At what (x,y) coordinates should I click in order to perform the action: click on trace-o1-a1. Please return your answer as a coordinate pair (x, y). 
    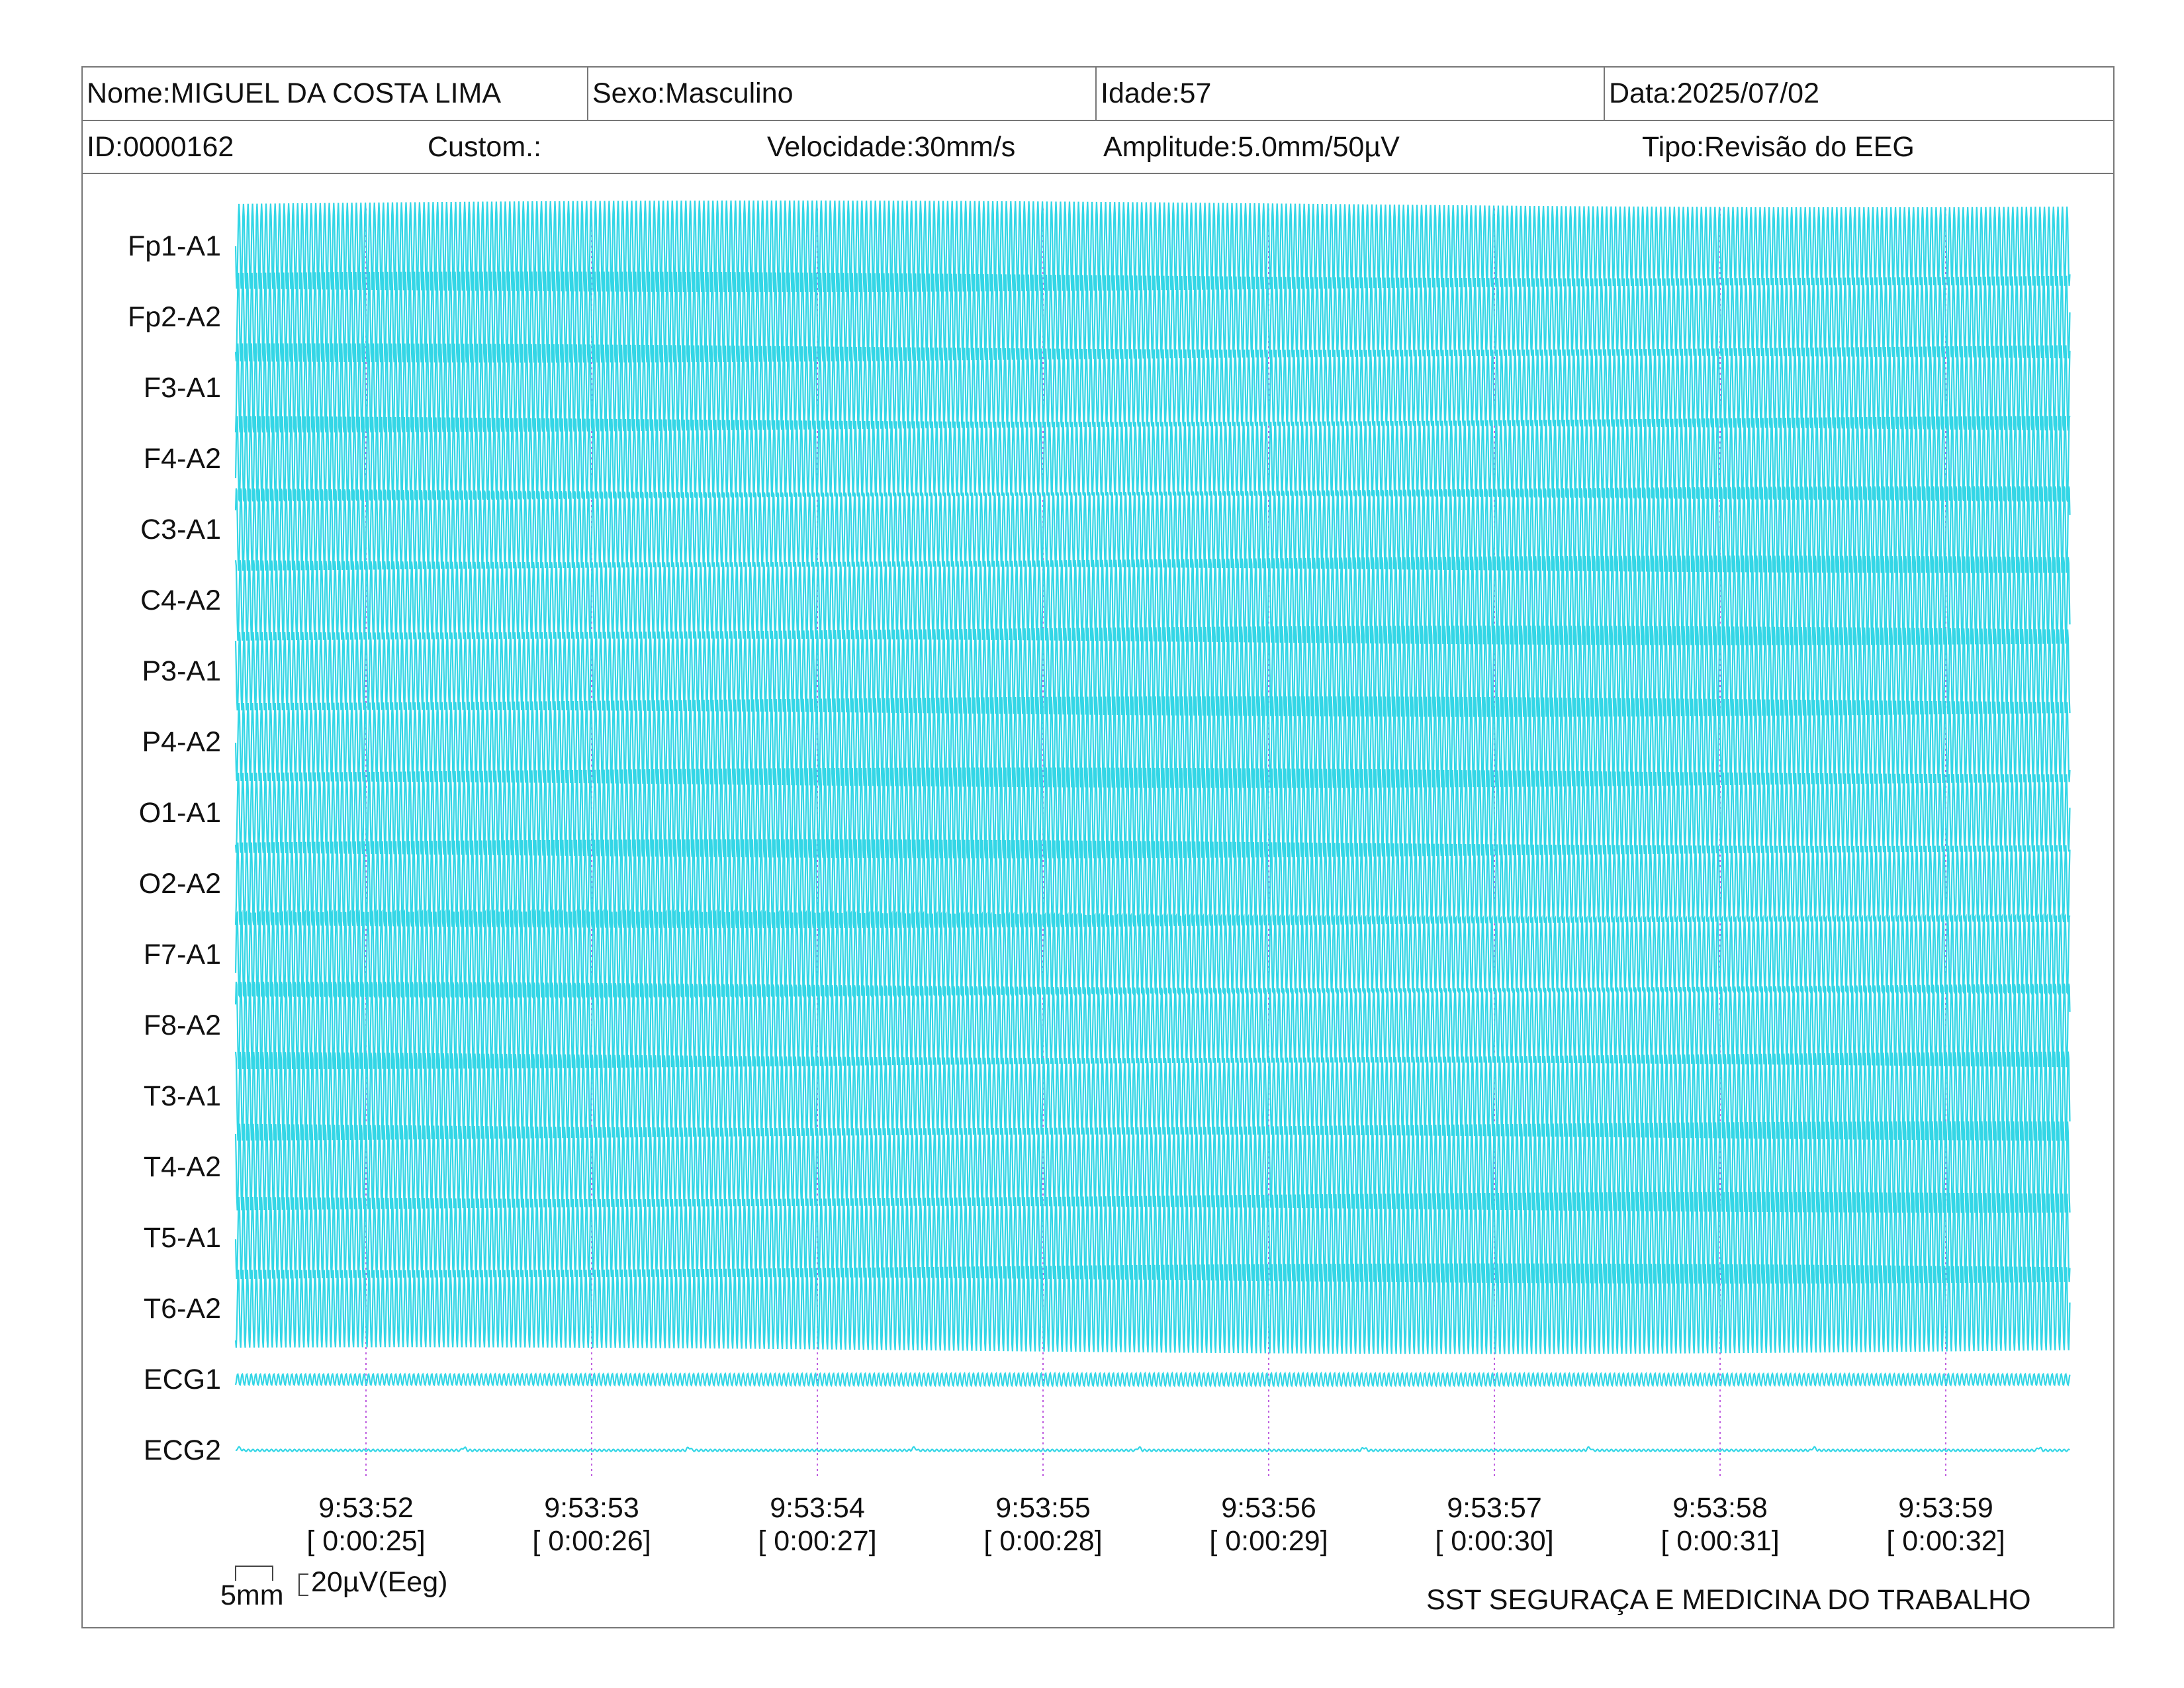
    Looking at the image, I should click on (1152, 813).